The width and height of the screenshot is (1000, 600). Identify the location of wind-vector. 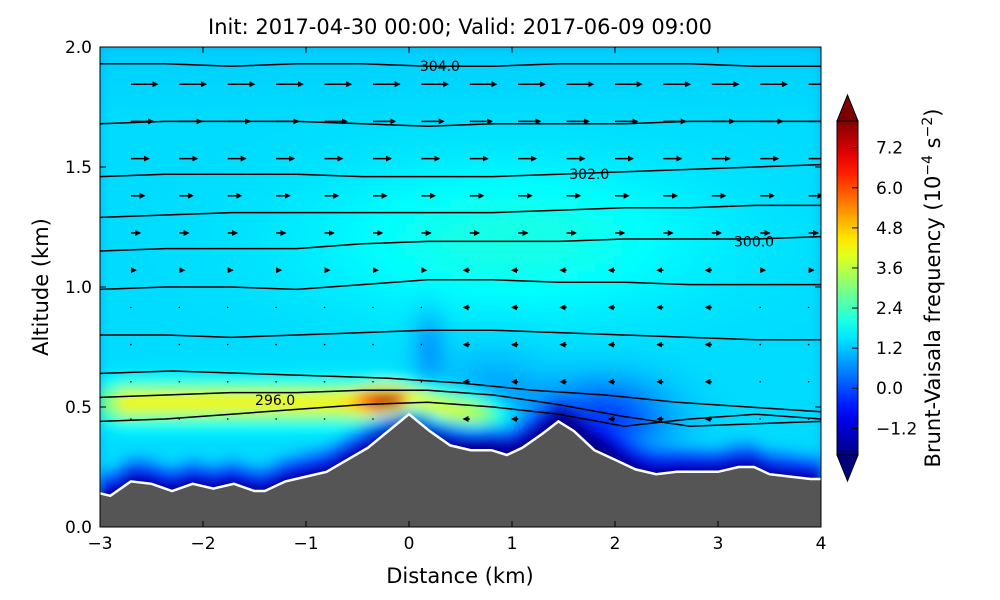
(808, 344).